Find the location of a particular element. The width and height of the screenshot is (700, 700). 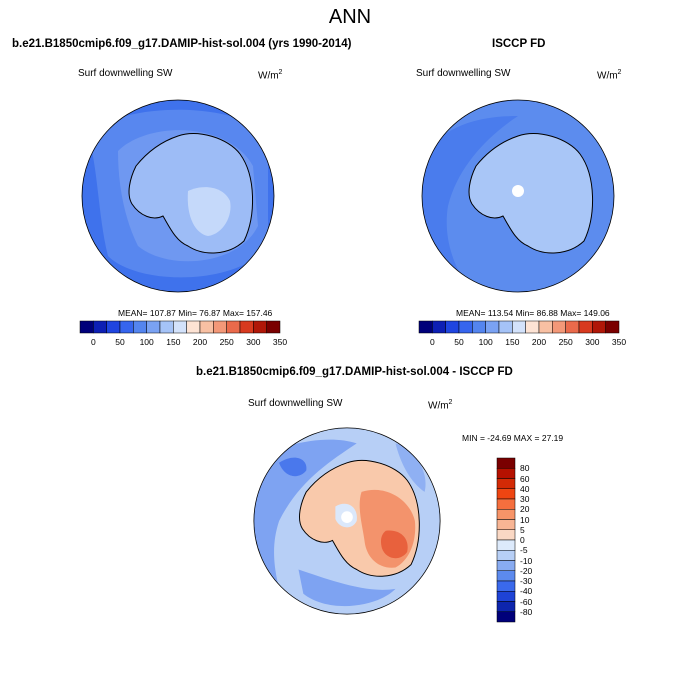

diff-colorbar is located at coordinates (506, 540).